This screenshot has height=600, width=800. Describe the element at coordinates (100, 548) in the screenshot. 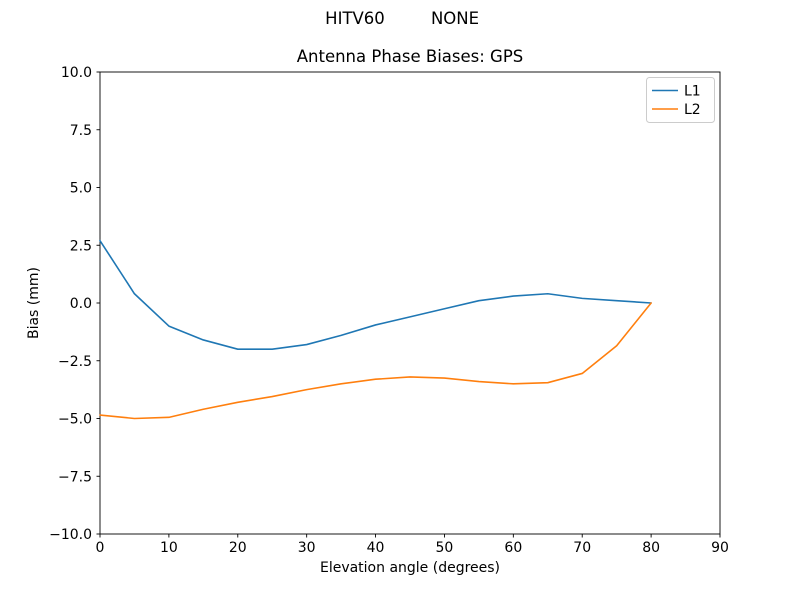

I see `x-tick-label: 0` at that location.